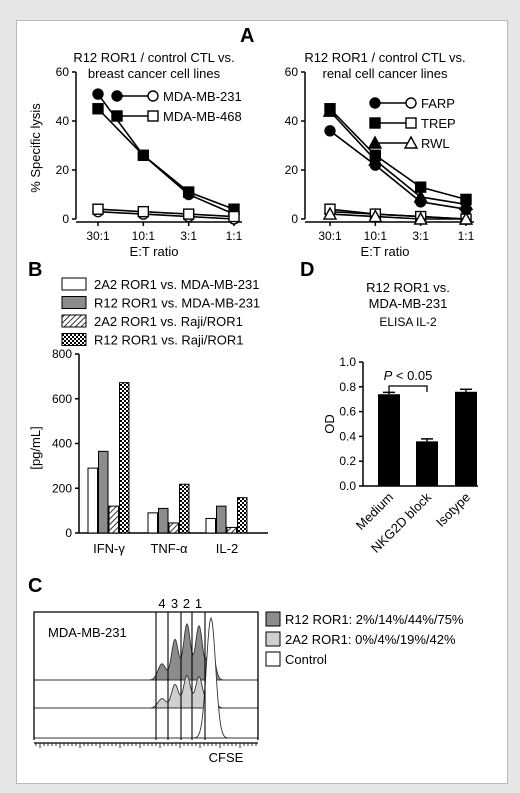 This screenshot has width=520, height=793. Describe the element at coordinates (408, 388) in the screenshot. I see `significance-bracket` at that location.